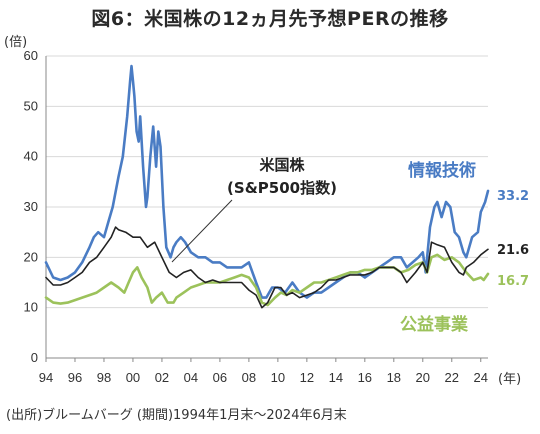 The width and height of the screenshot is (540, 434). Describe the element at coordinates (31, 256) in the screenshot. I see `y-tick-label: 20` at that location.